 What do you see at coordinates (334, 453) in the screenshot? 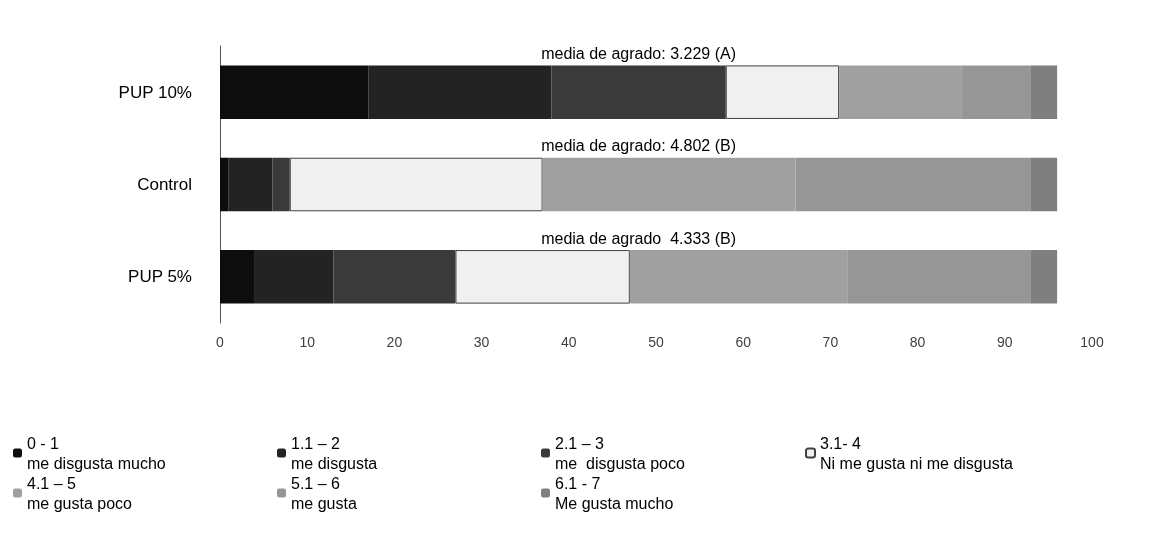
I see `legend-label: 1.1 – 2 me disgusta` at bounding box center [334, 453].